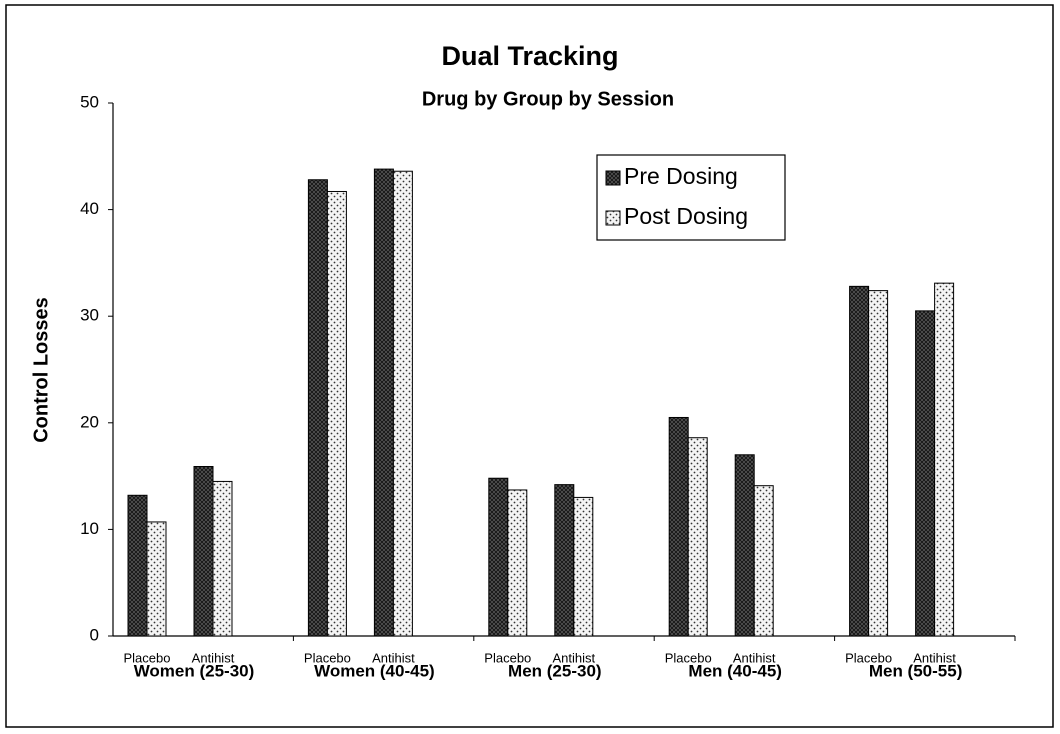 This screenshot has height=734, width=1060. Describe the element at coordinates (89, 315) in the screenshot. I see `y-tick-label: 30` at that location.